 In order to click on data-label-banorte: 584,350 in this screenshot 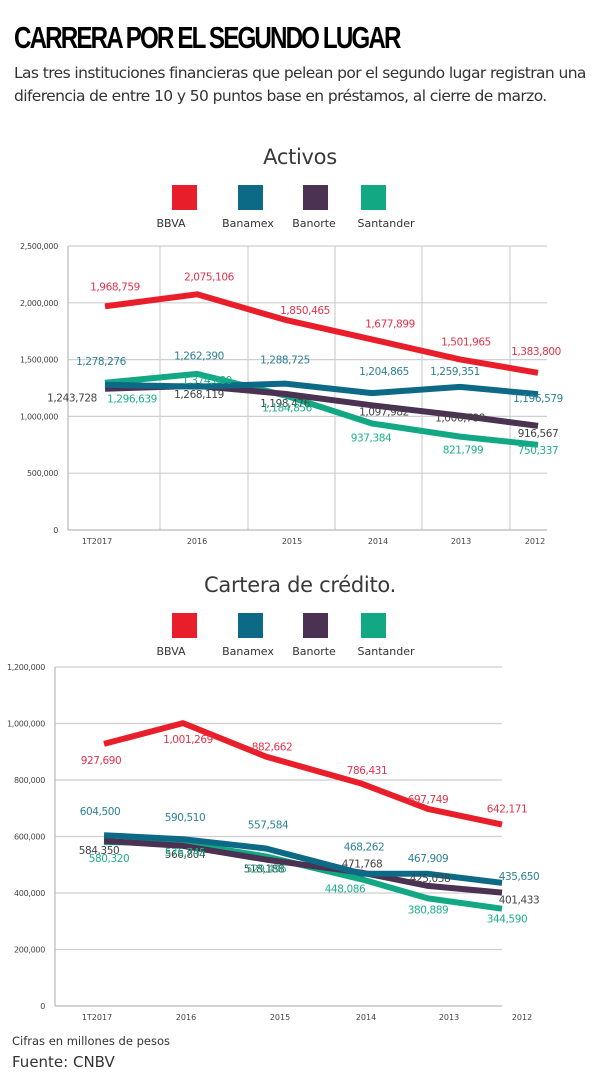, I will do `click(99, 851)`.